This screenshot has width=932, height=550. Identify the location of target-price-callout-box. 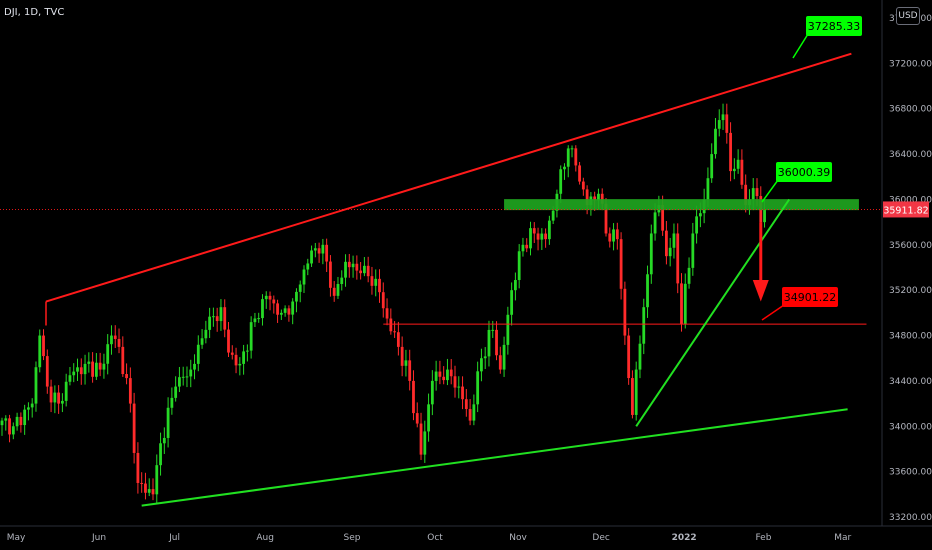
(810, 297).